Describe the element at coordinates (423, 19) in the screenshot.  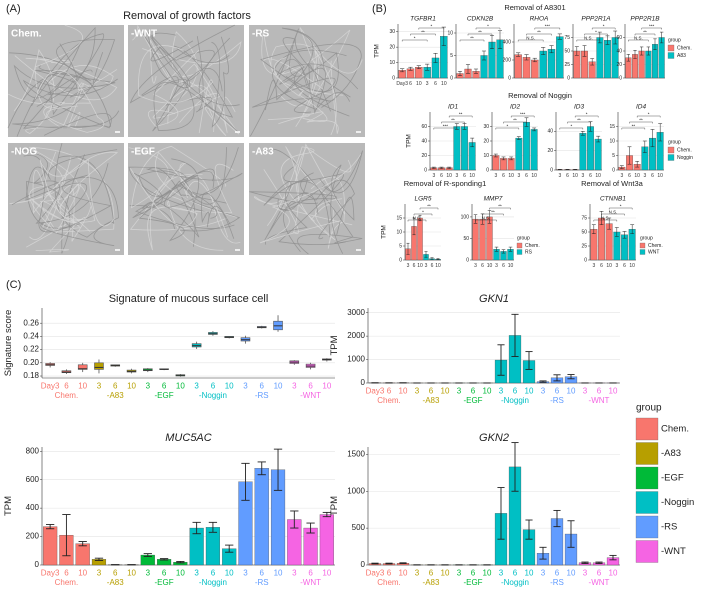
I see `chart-title: TGFBR1` at that location.